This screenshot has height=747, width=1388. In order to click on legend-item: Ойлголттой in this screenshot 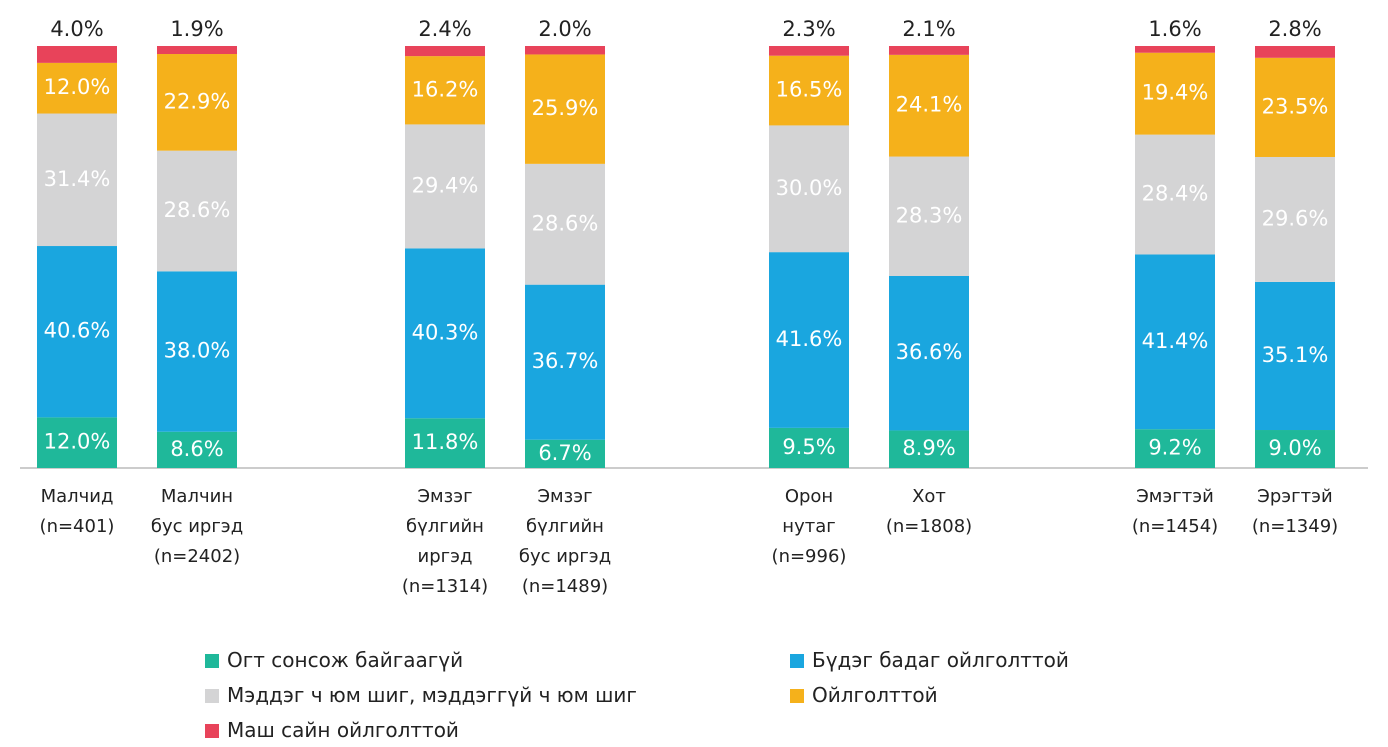, I will do `click(864, 695)`.